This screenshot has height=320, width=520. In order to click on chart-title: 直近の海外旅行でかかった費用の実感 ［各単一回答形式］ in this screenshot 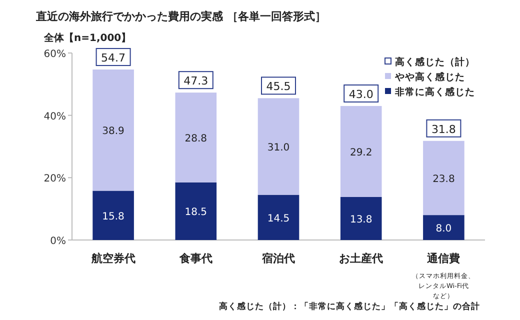, I will do `click(180, 16)`.